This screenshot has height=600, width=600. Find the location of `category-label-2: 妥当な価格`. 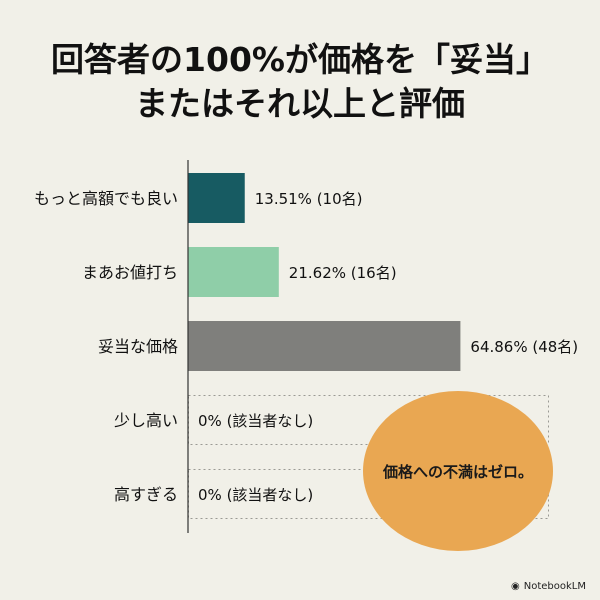

category-label-2: 妥当な価格 is located at coordinates (138, 346).